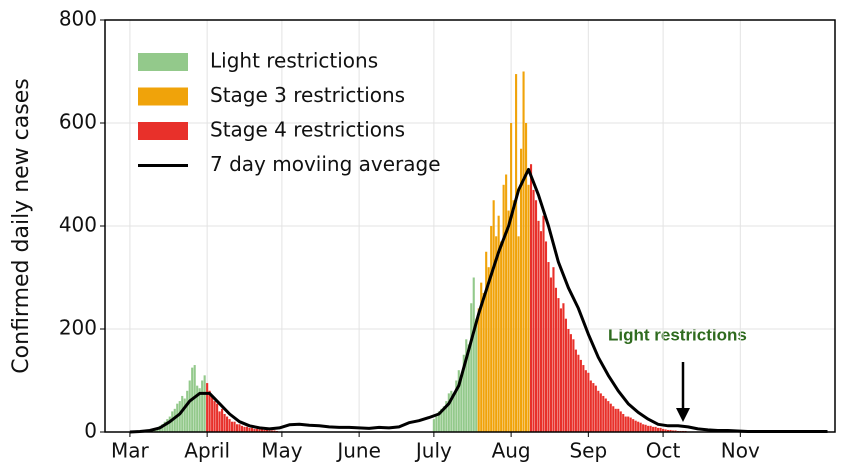 This screenshot has width=852, height=464. Describe the element at coordinates (294, 61) in the screenshot. I see `legend-label: Light restrictions` at that location.